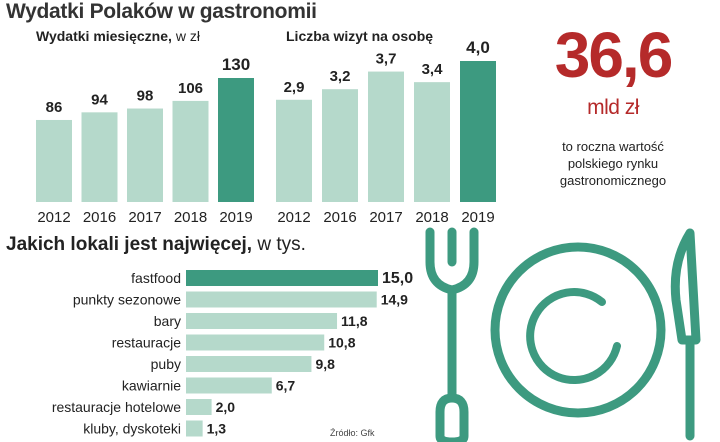  What do you see at coordinates (325, 364) in the screenshot?
I see `bar-value-label: 9,8` at bounding box center [325, 364].